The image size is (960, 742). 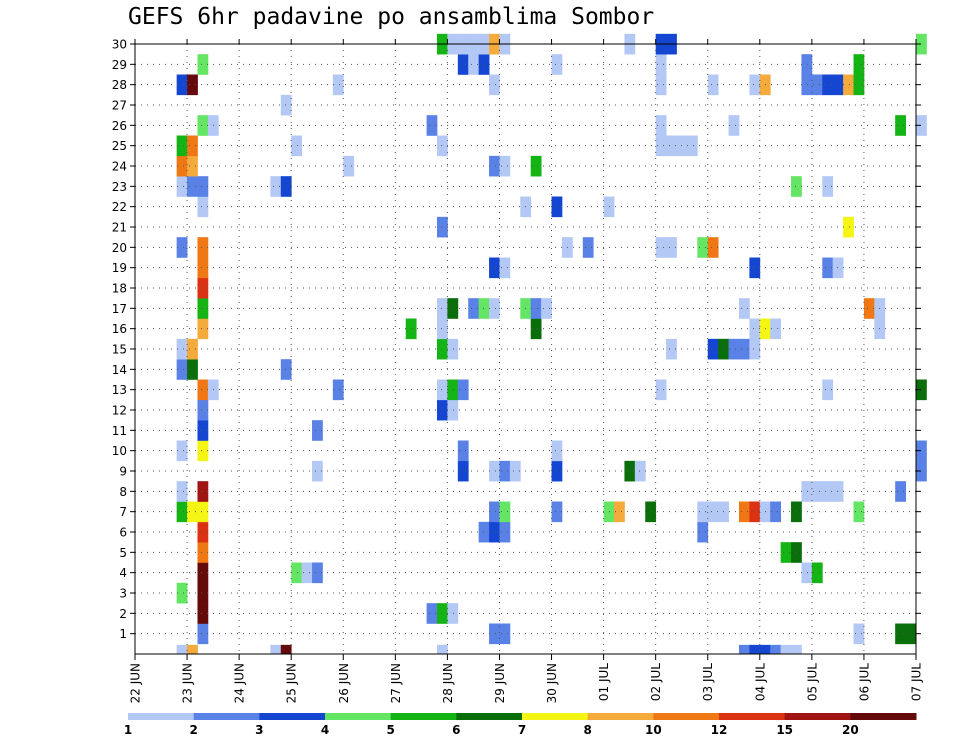 I want to click on colorbar-label: 1, so click(x=128, y=730).